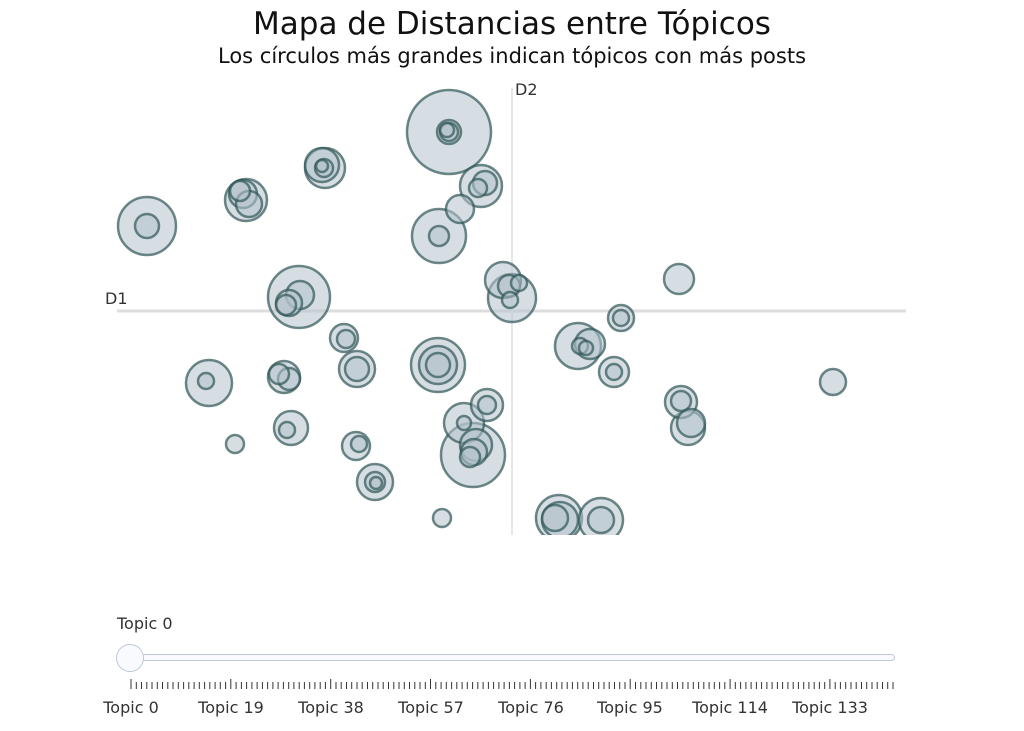  I want to click on slider-tick-label: Topic 76, so click(531, 707).